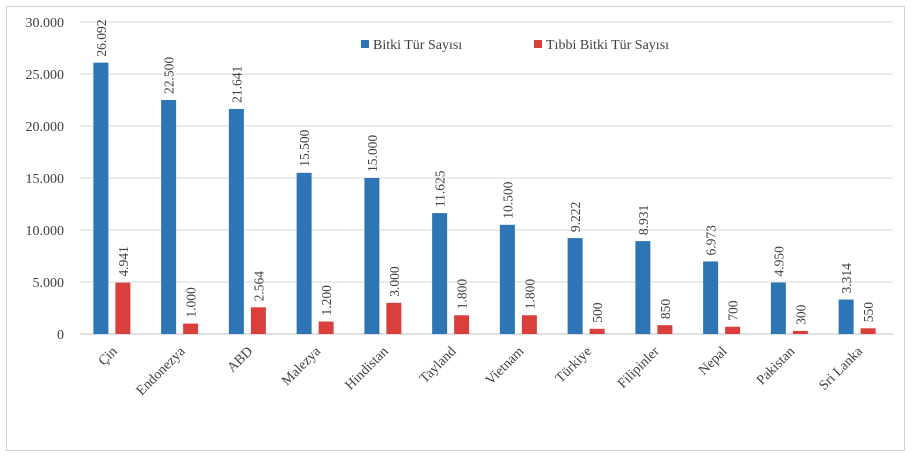  I want to click on data-label-tibbi: 550, so click(868, 312).